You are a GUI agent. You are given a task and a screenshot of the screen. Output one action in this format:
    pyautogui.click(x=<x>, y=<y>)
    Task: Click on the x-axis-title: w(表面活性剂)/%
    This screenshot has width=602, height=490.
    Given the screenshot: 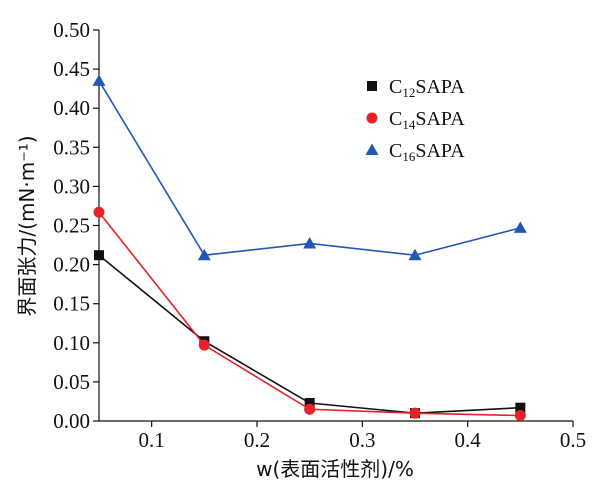 What is the action you would take?
    pyautogui.click(x=335, y=469)
    